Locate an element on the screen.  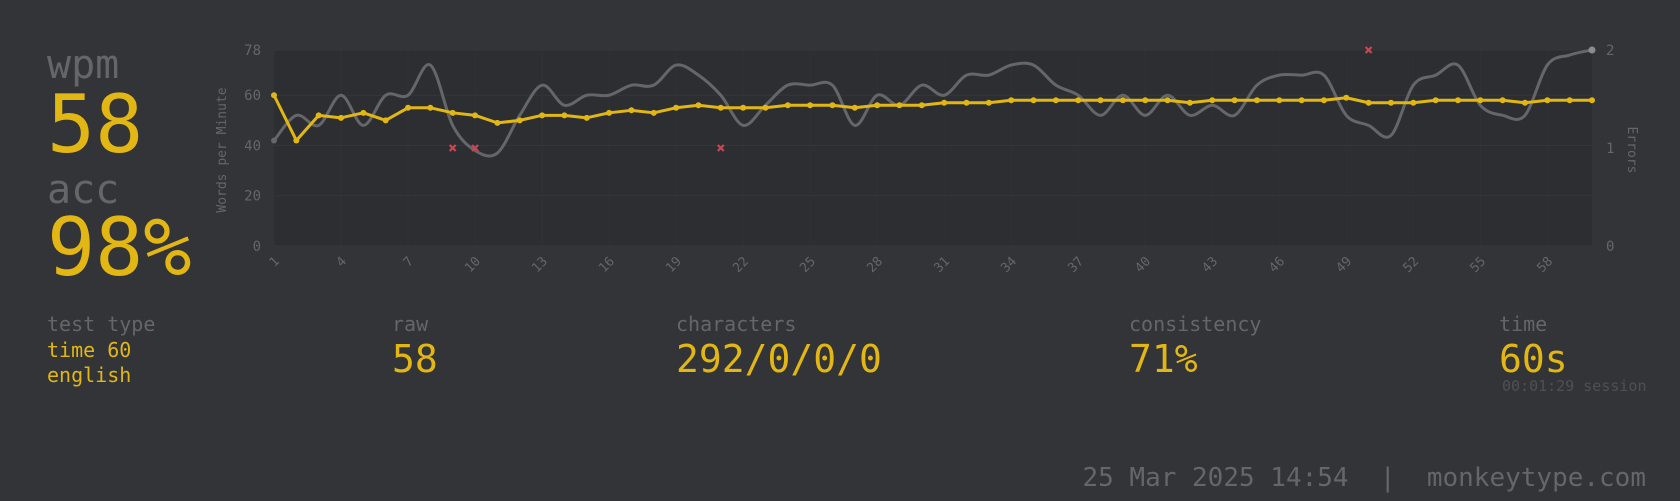
characters-value: 292/0/0/0 is located at coordinates (779, 359).